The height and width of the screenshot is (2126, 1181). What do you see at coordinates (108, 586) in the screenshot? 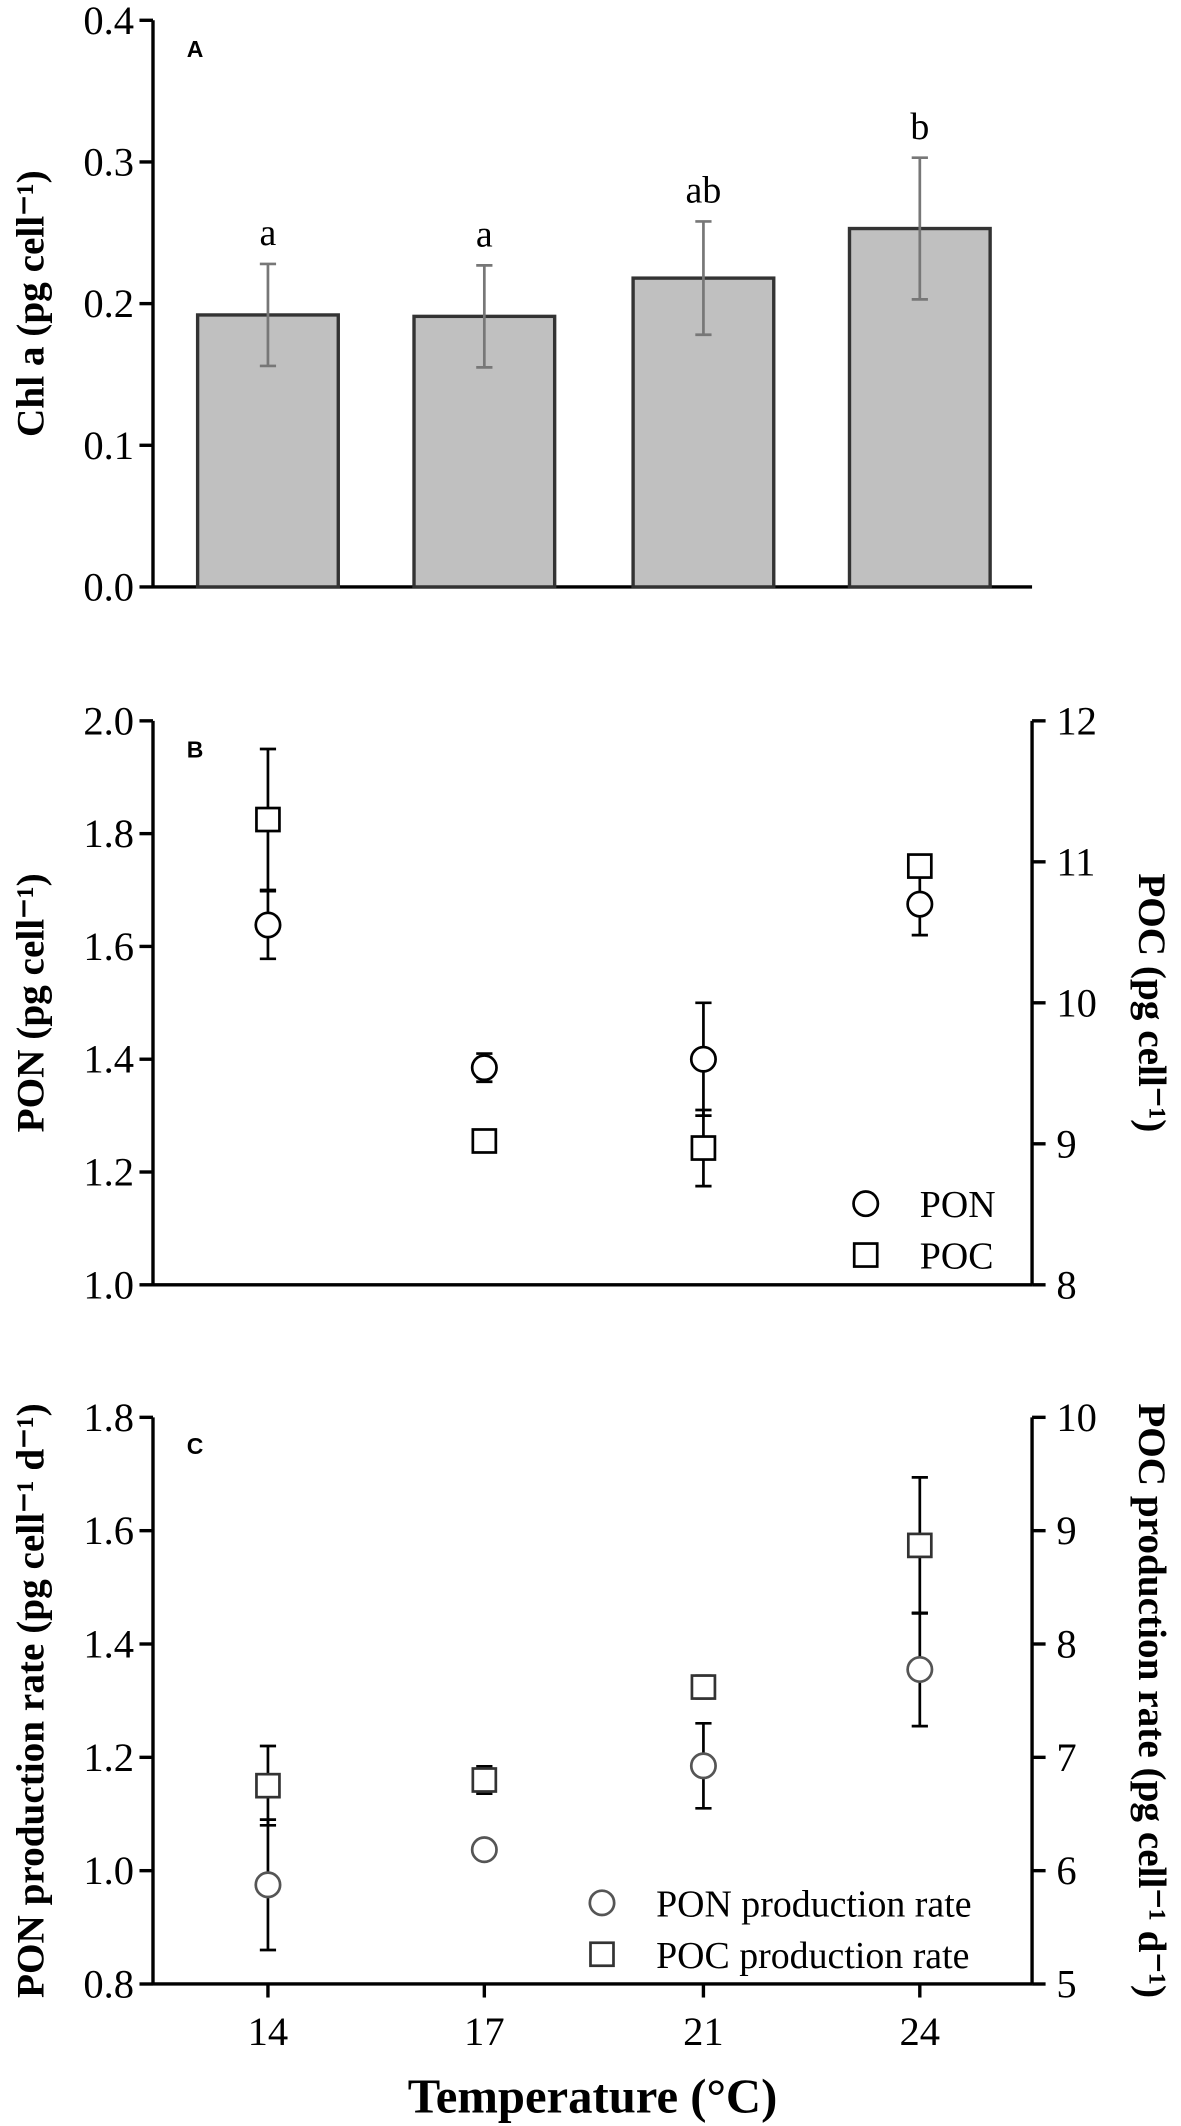
I see `y-tick-label: 0.0` at bounding box center [108, 586].